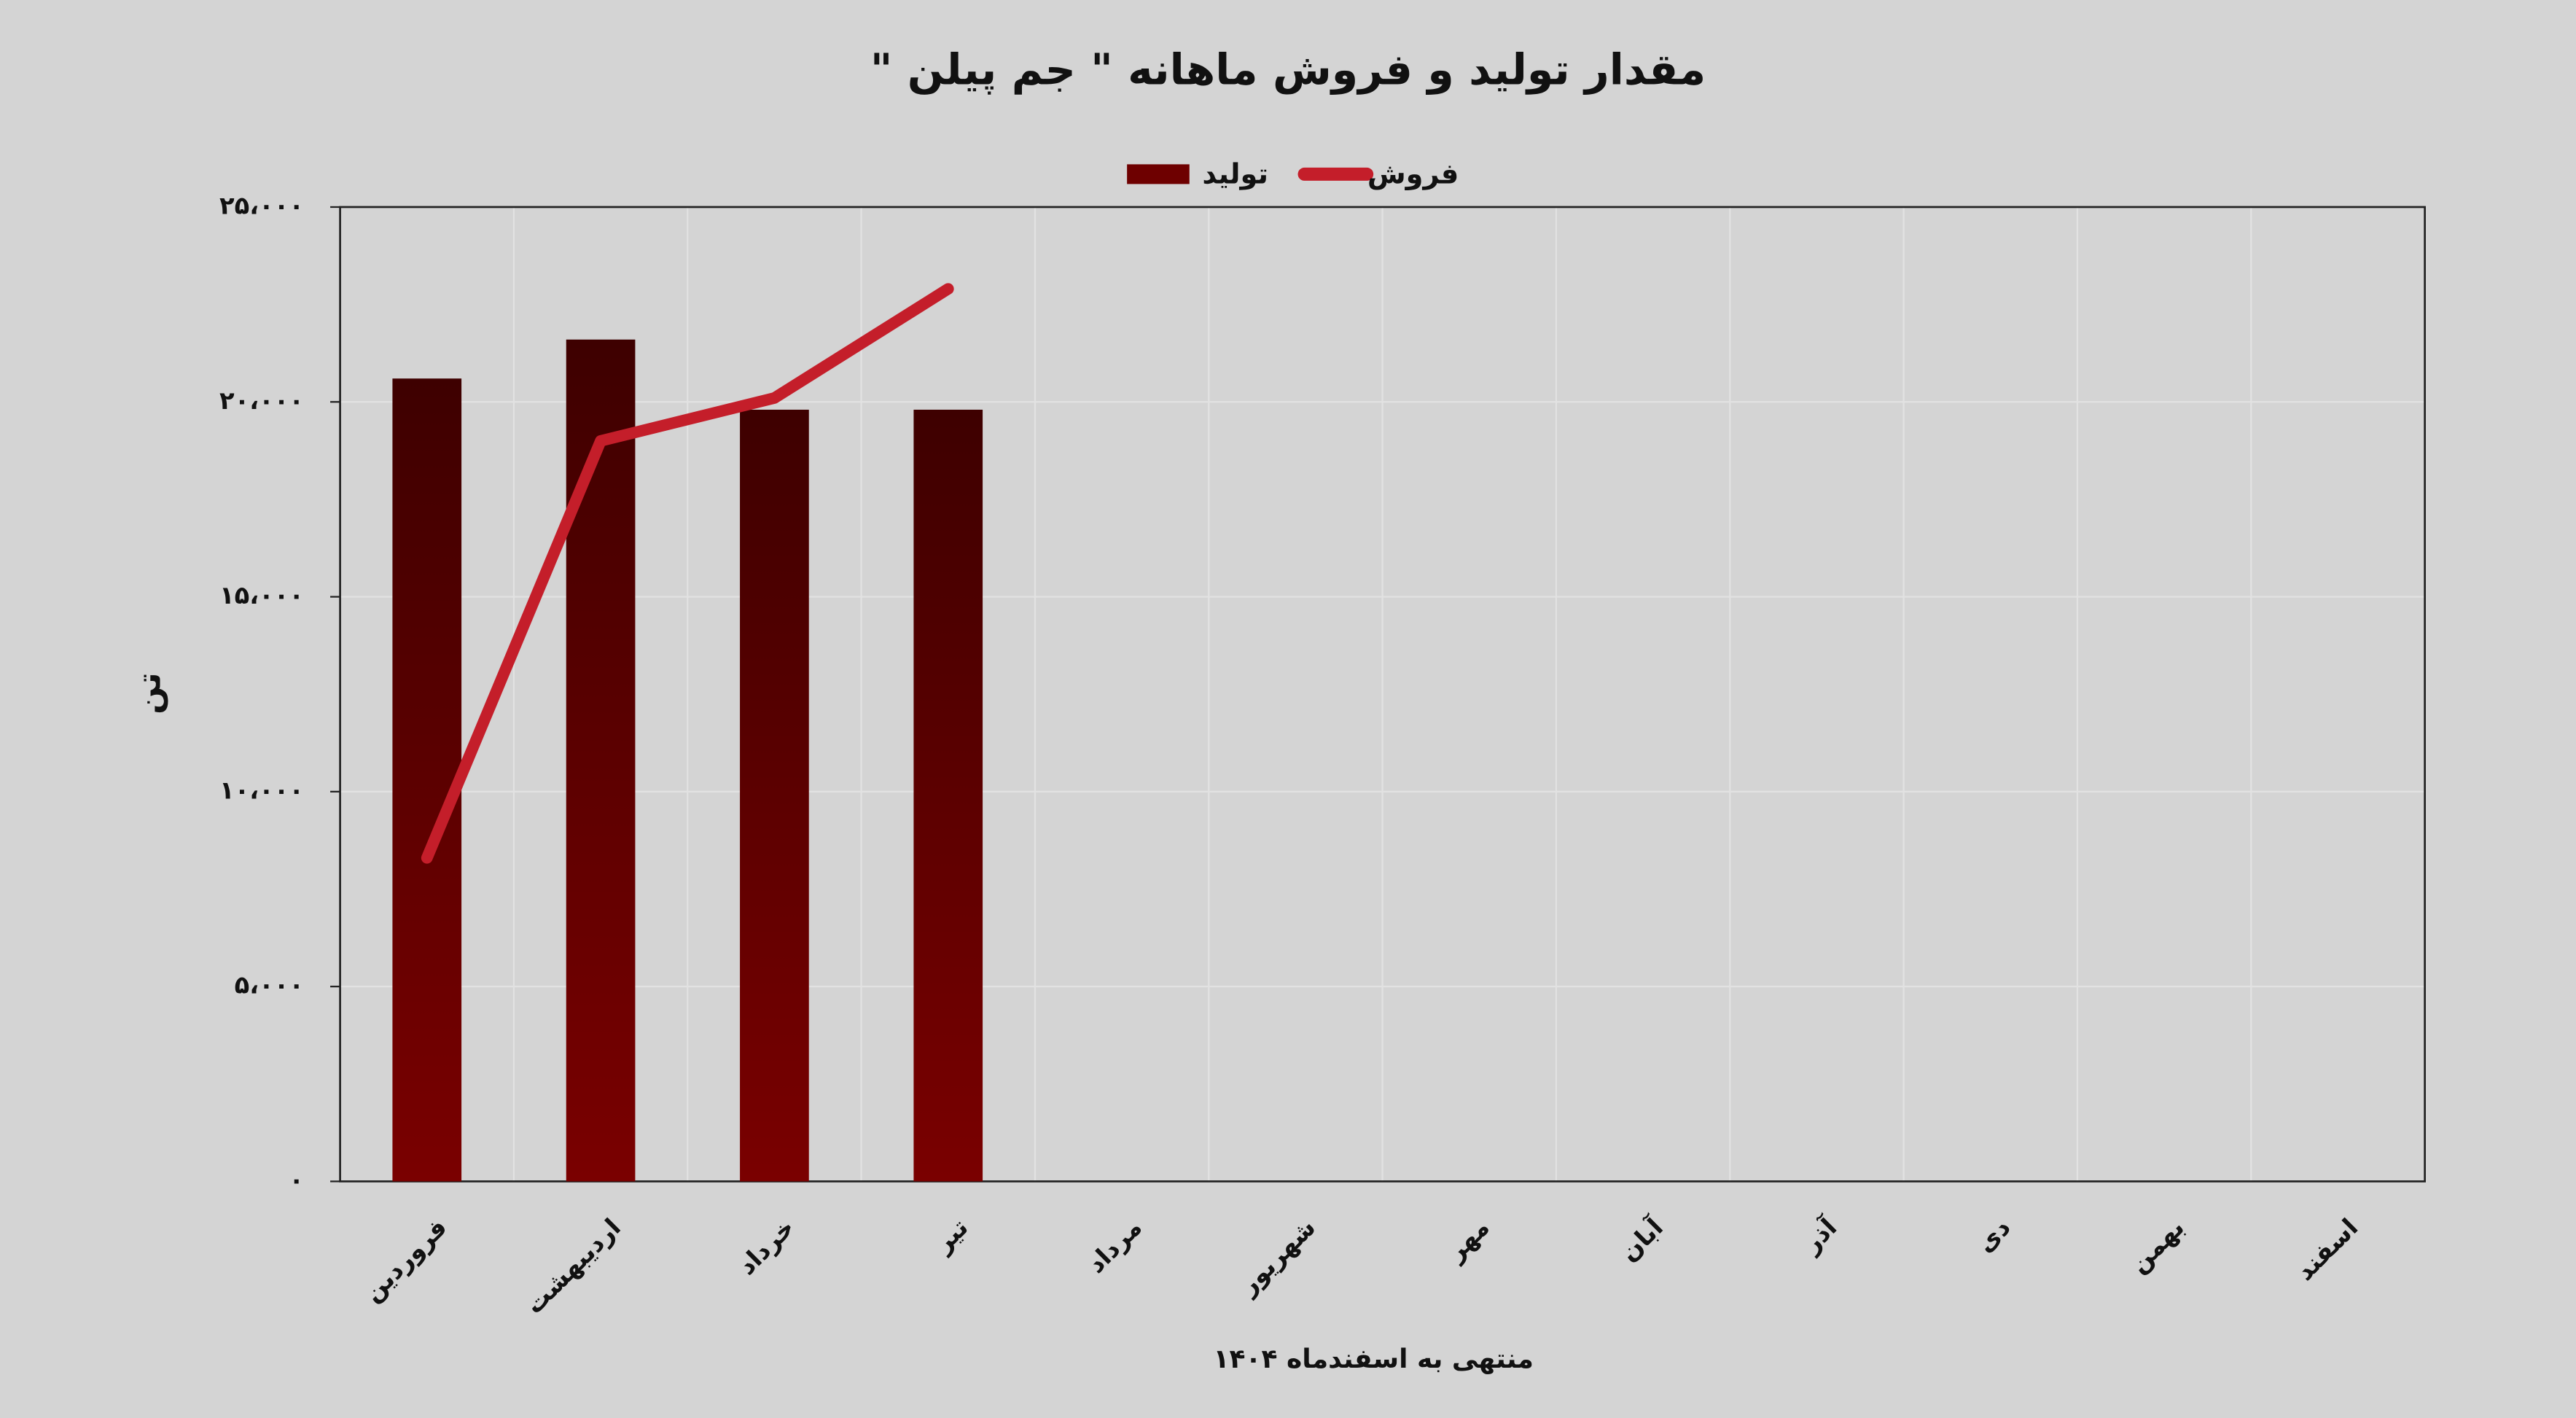 The width and height of the screenshot is (2576, 1418). What do you see at coordinates (1277, 1258) in the screenshot?
I see `x-tick-label: شهریور` at bounding box center [1277, 1258].